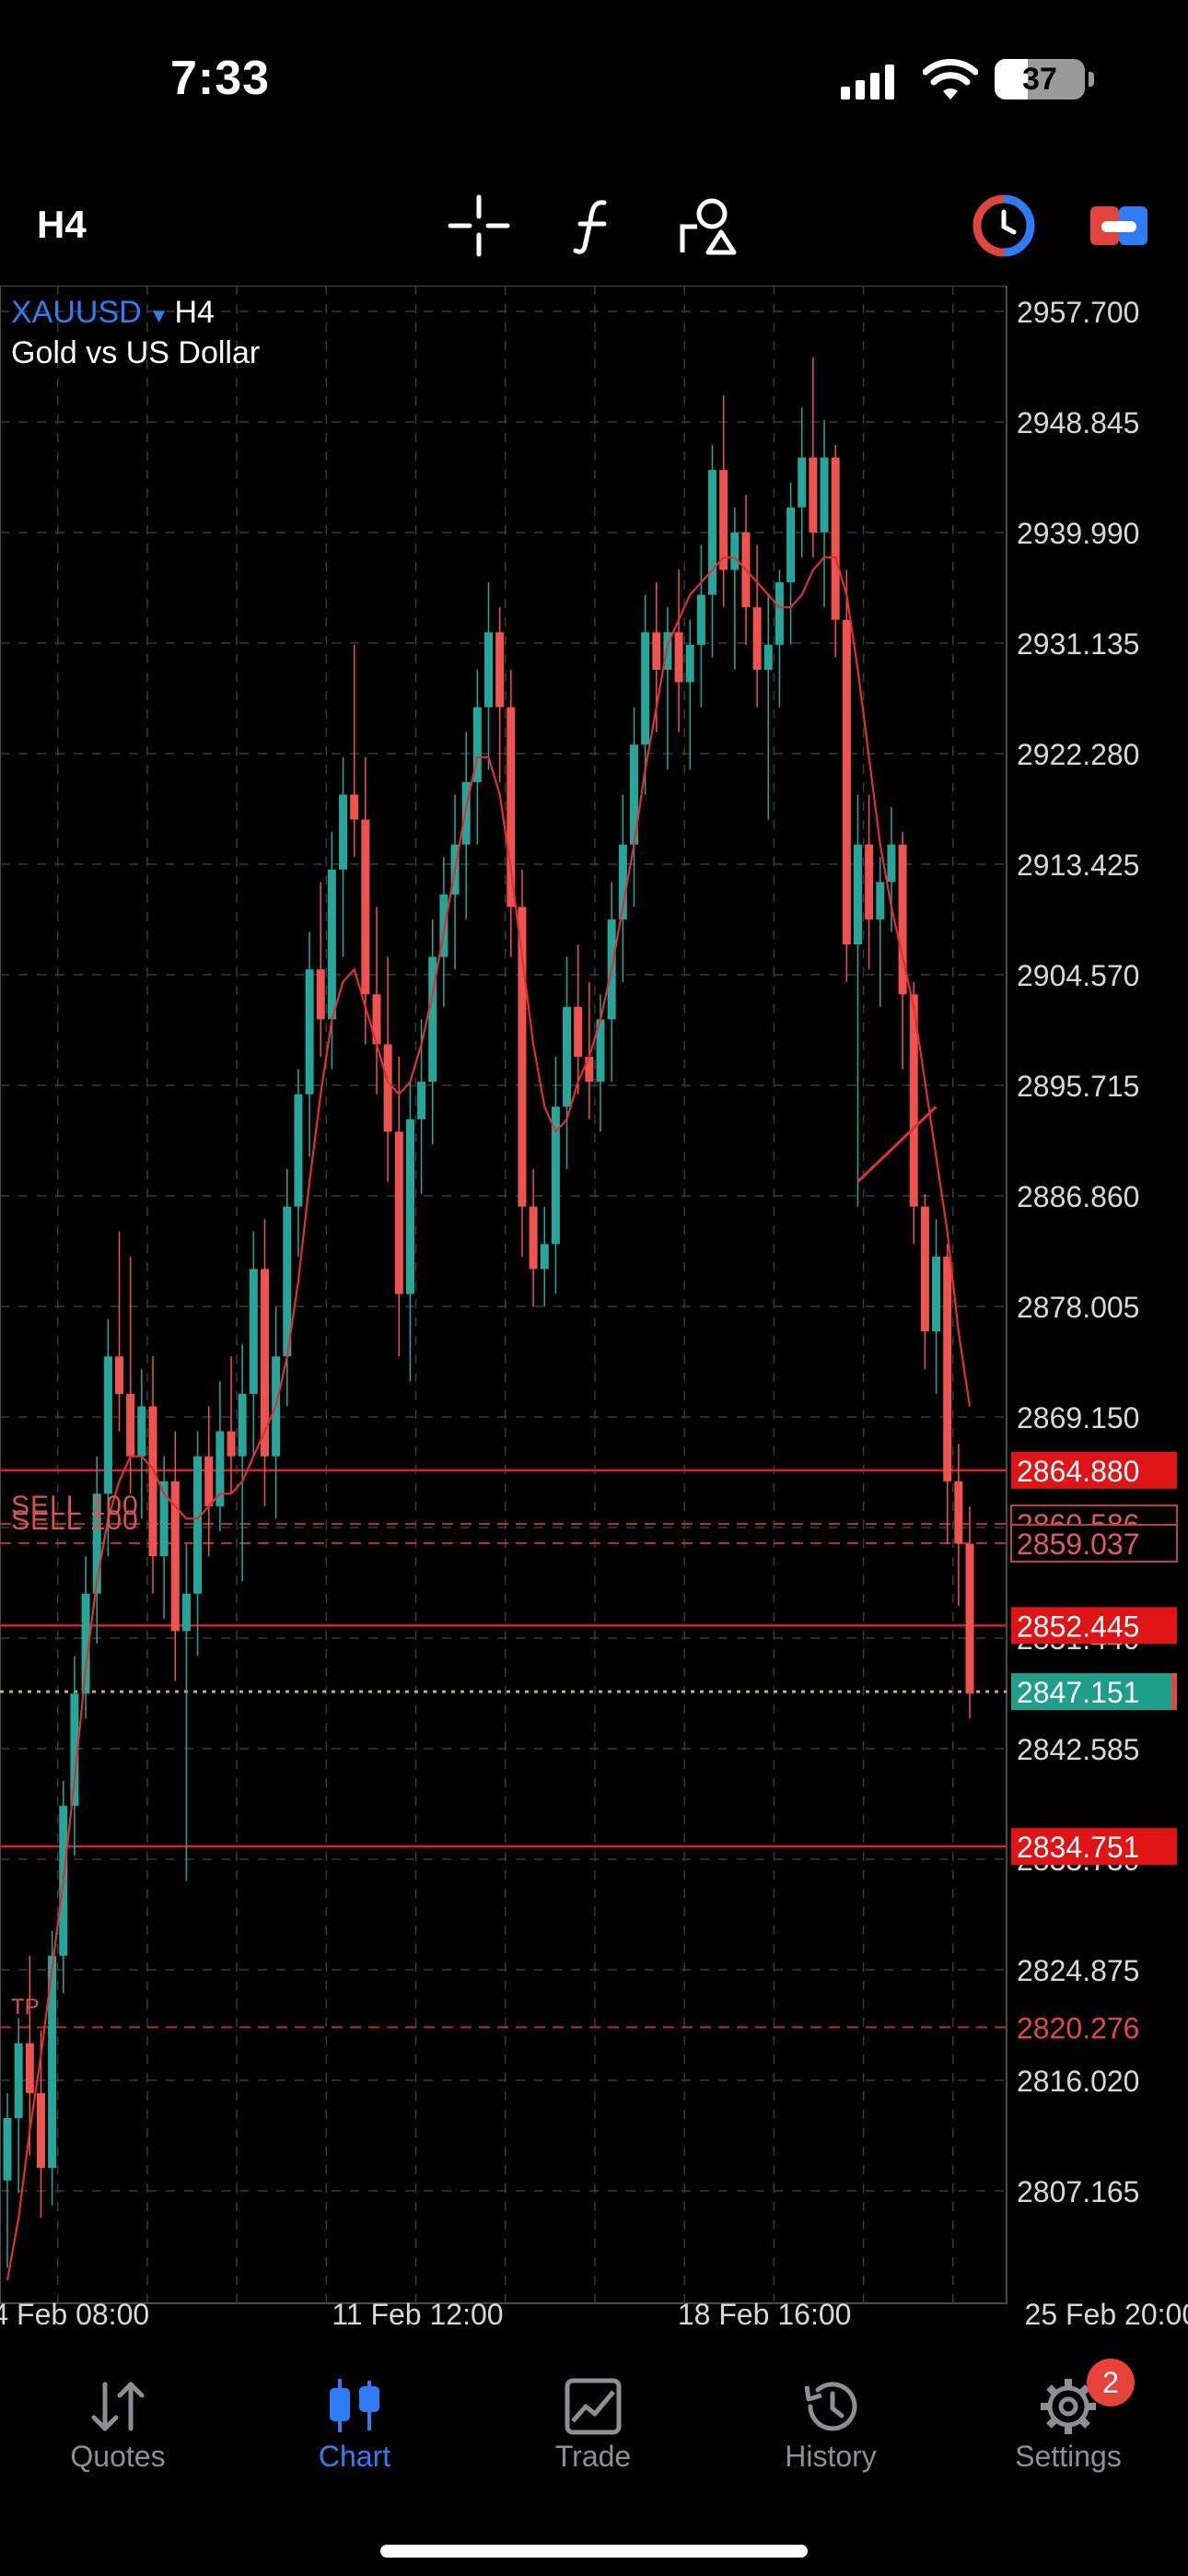 Image resolution: width=1188 pixels, height=2576 pixels. I want to click on symbol-name: XAUUSD, so click(76, 312).